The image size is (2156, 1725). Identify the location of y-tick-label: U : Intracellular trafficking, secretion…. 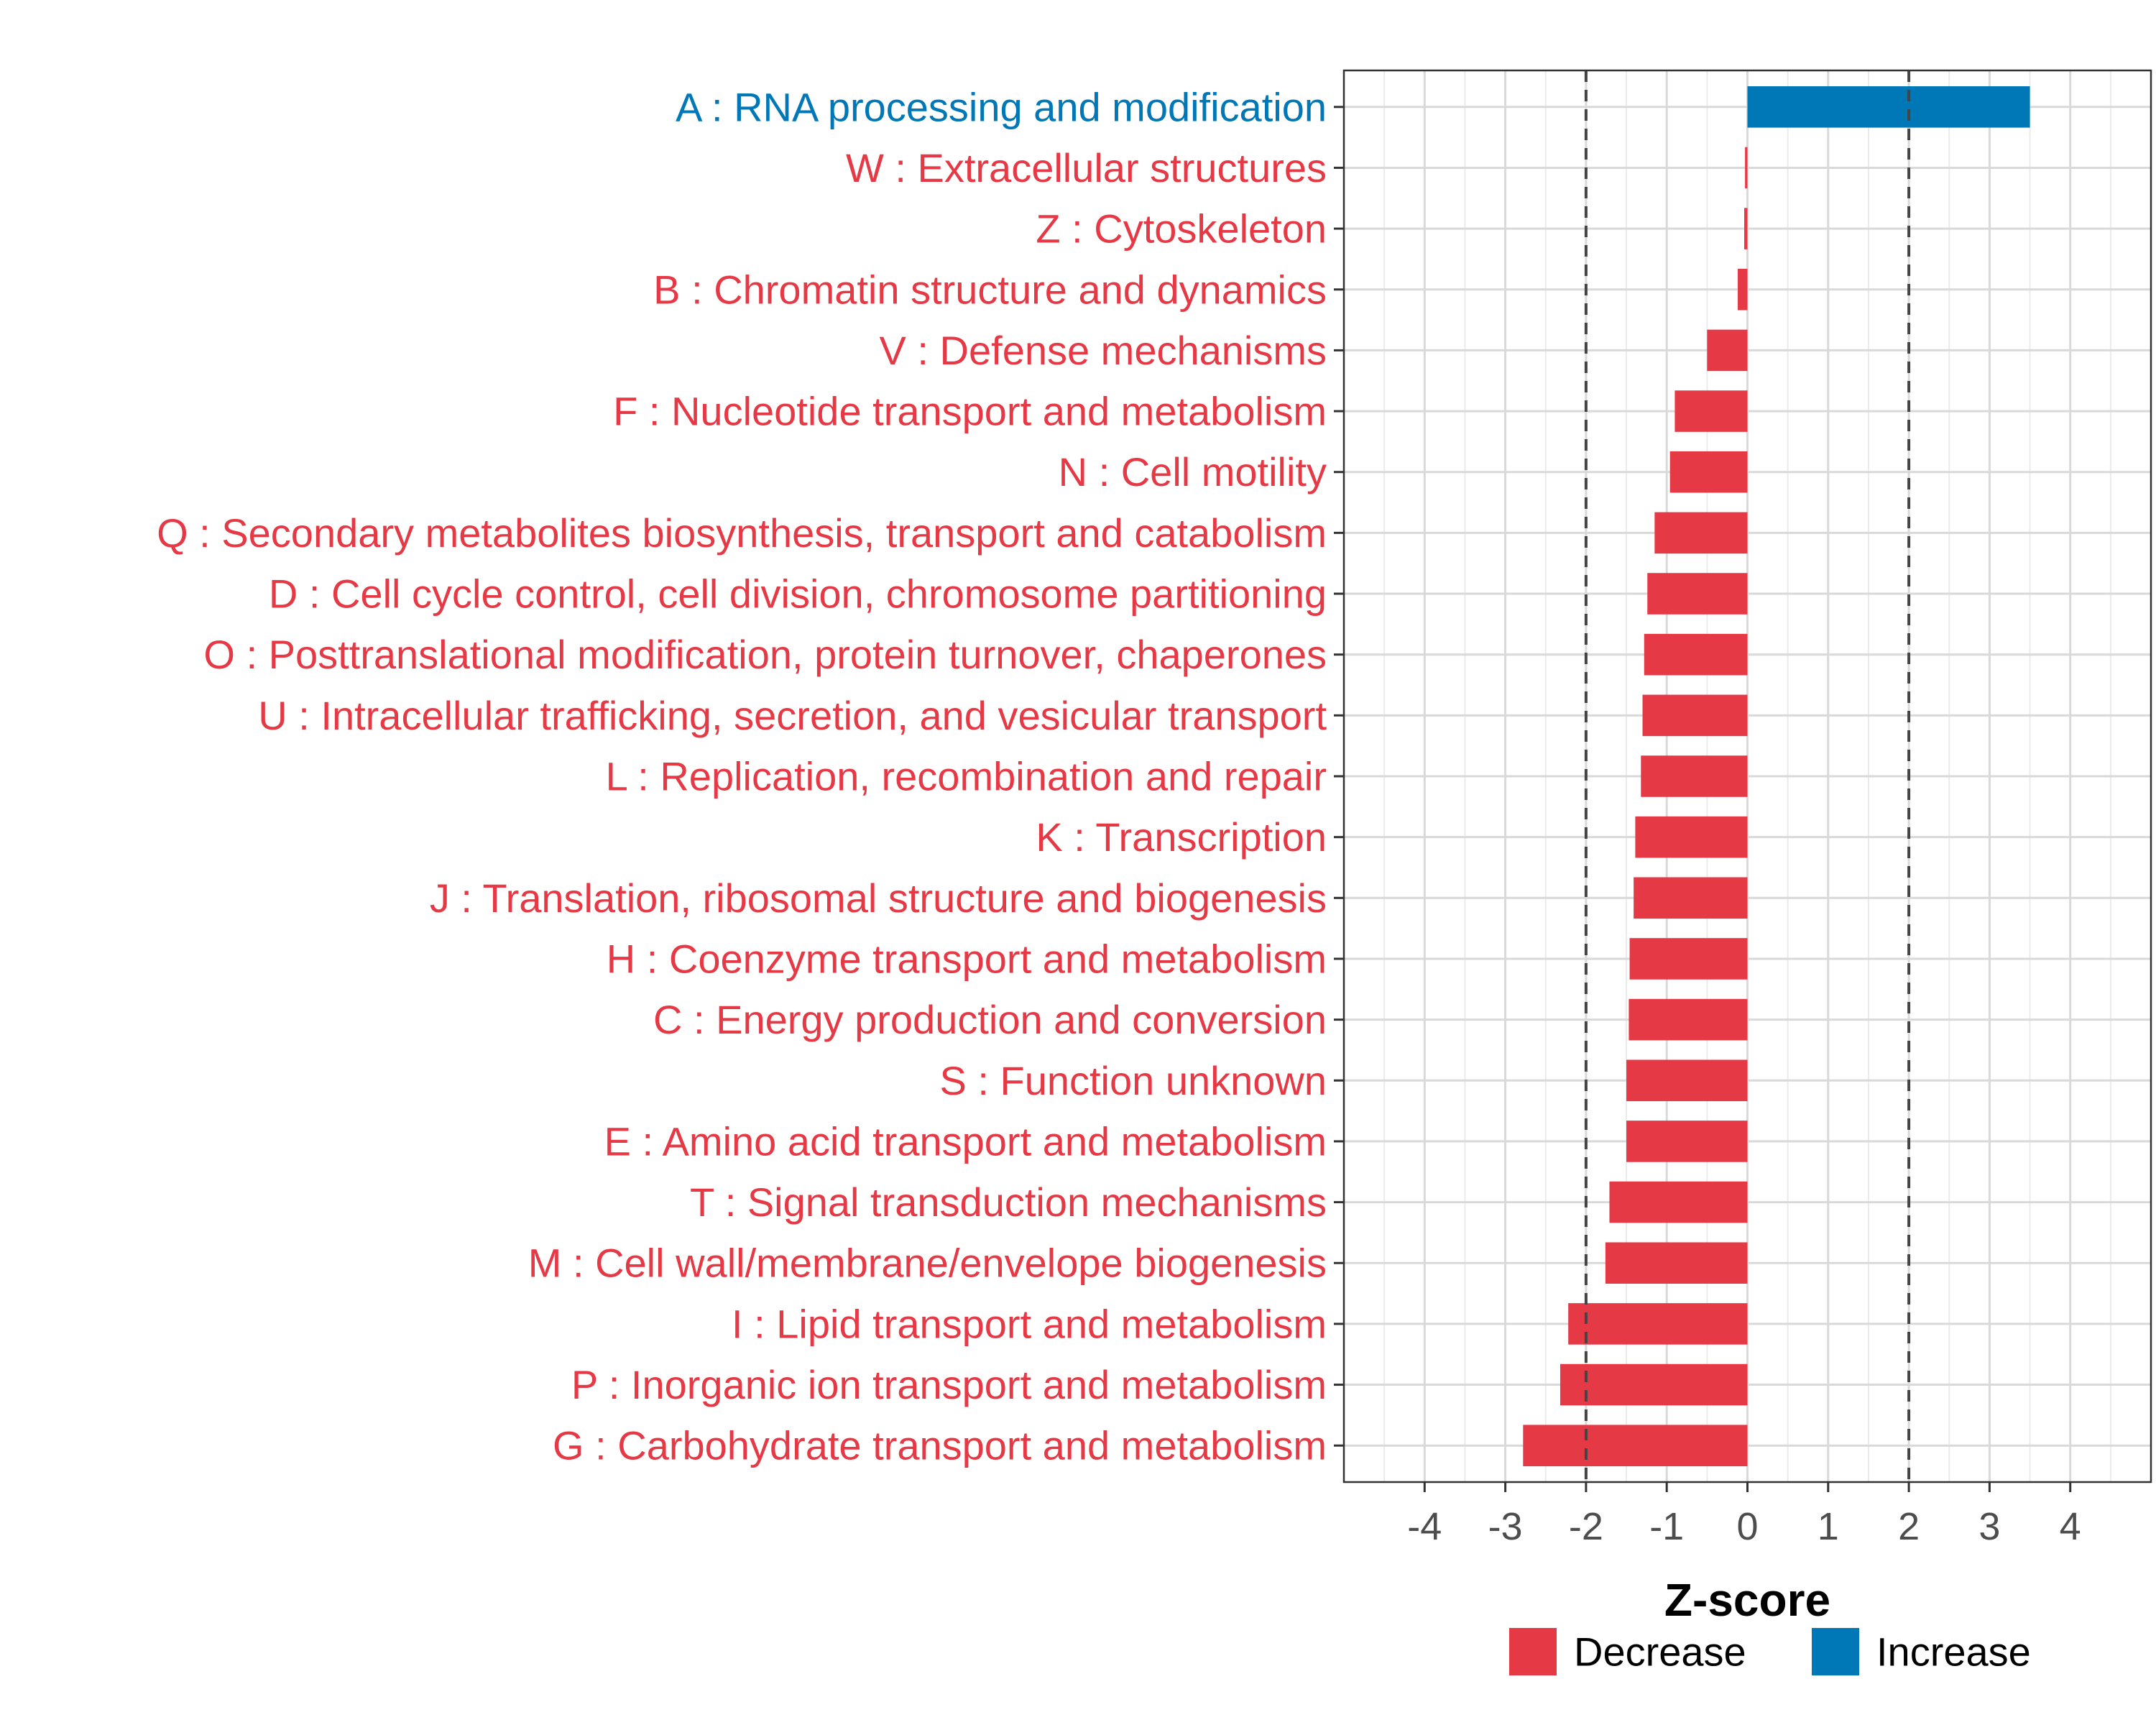
(792, 715).